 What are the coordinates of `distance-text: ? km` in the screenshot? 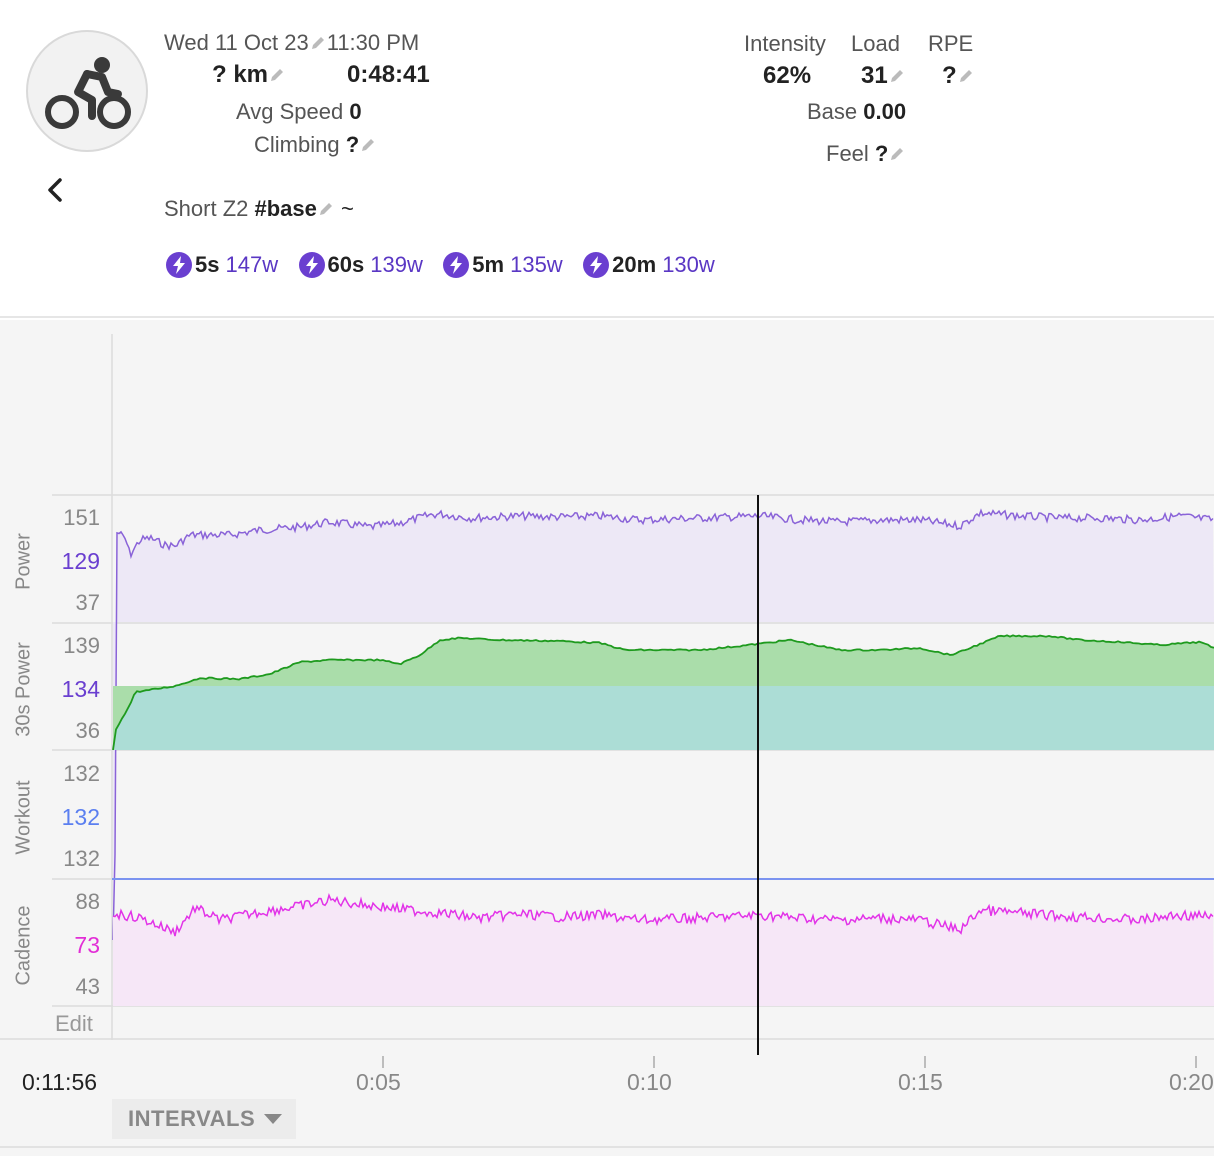 It's located at (240, 74).